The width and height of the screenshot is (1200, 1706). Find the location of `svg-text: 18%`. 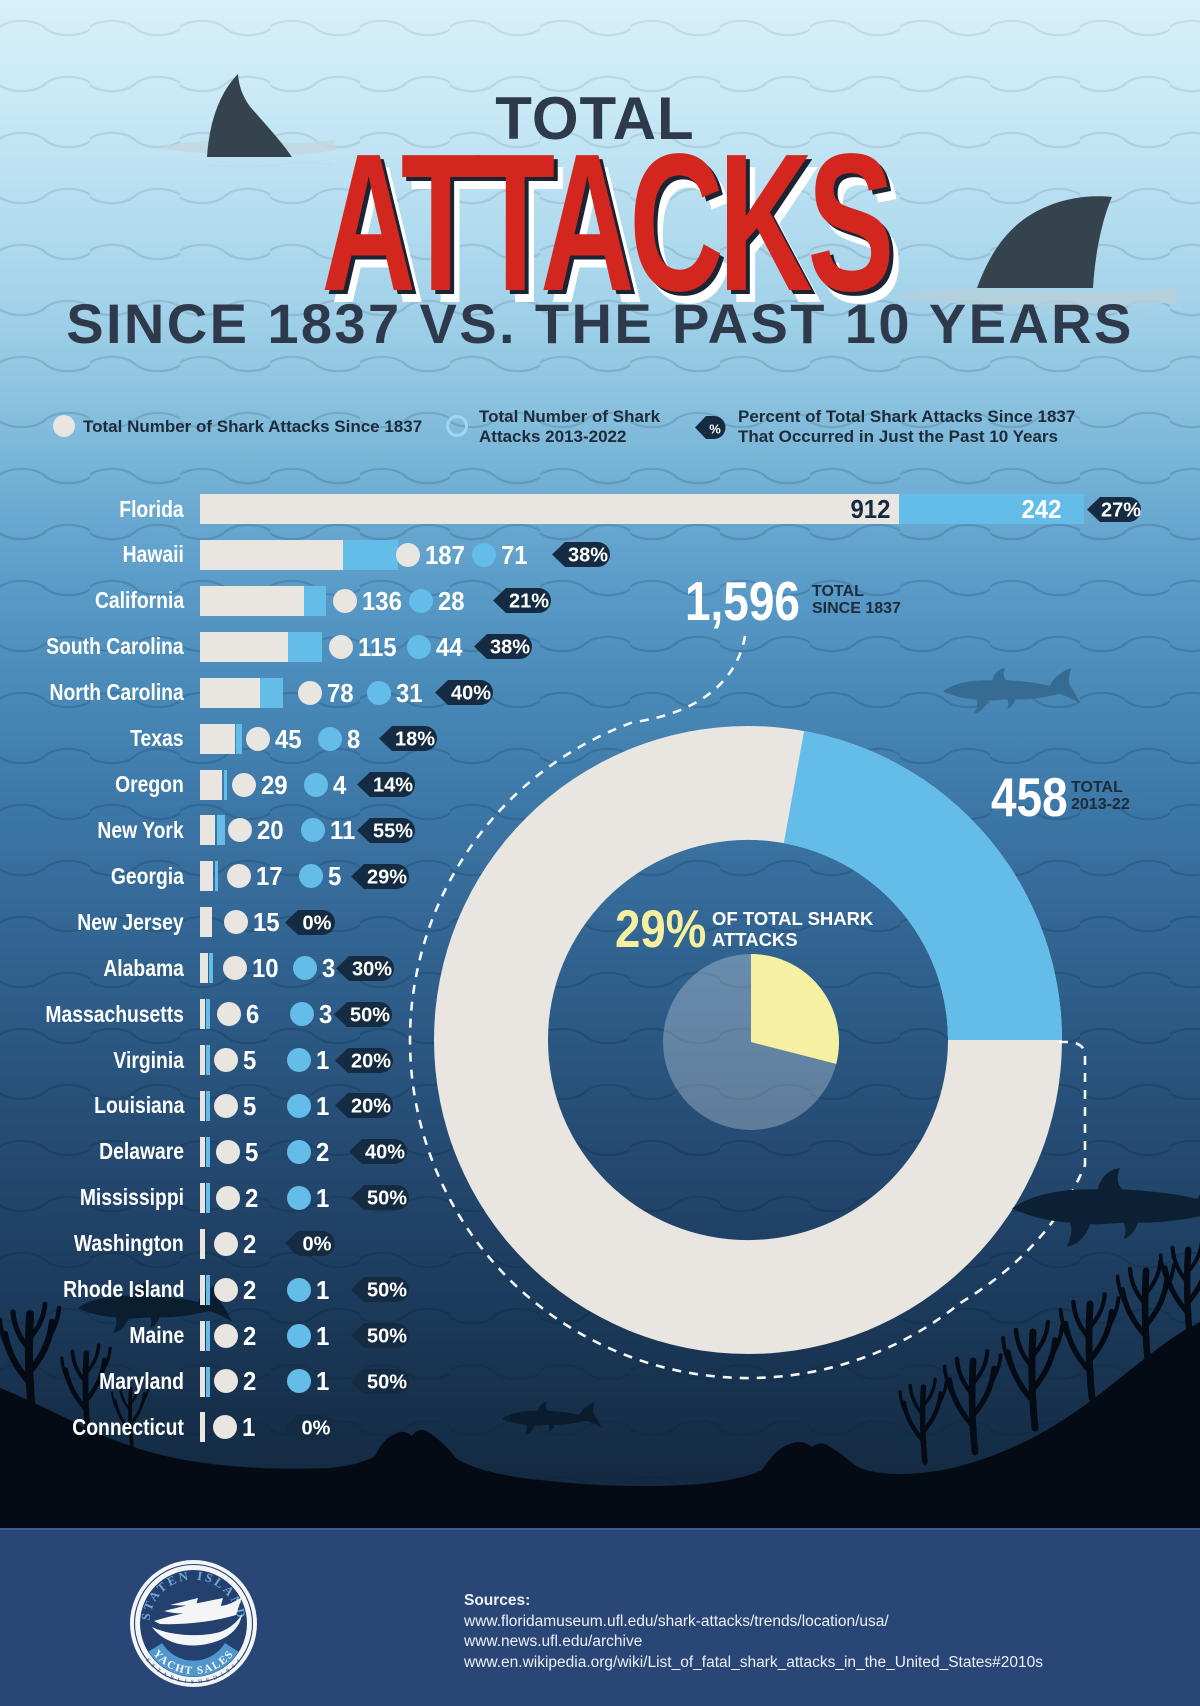

svg-text: 18% is located at coordinates (415, 740).